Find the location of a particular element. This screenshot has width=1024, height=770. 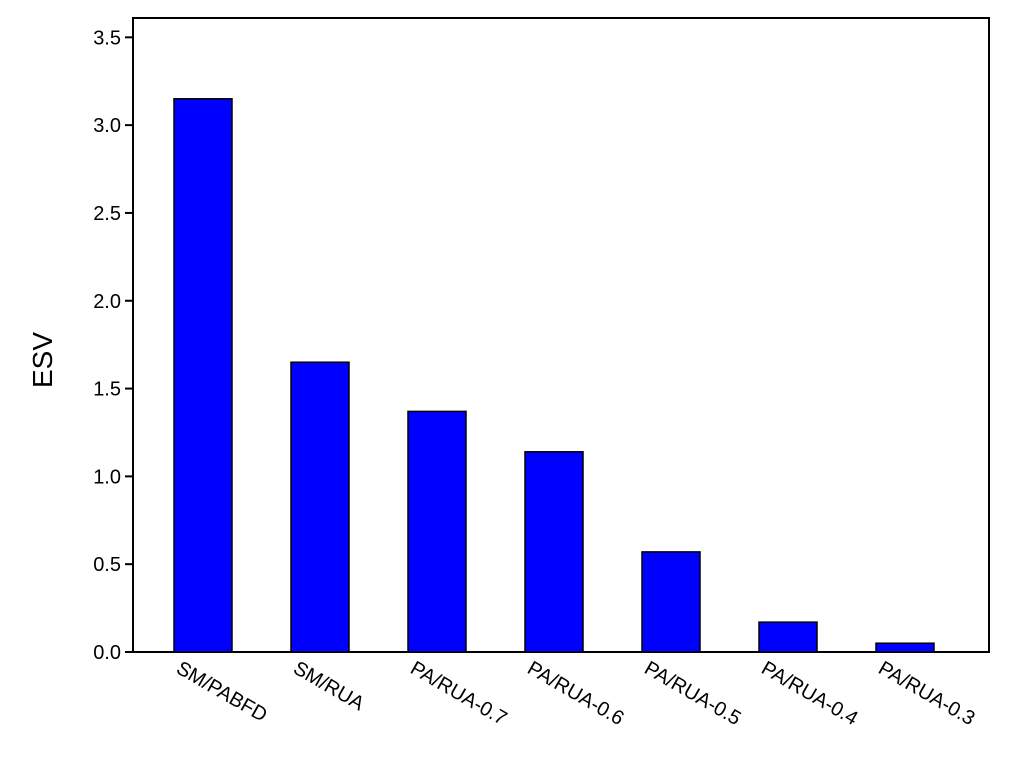

x-tick-label: PA/RUA-0.7 is located at coordinates (459, 693).